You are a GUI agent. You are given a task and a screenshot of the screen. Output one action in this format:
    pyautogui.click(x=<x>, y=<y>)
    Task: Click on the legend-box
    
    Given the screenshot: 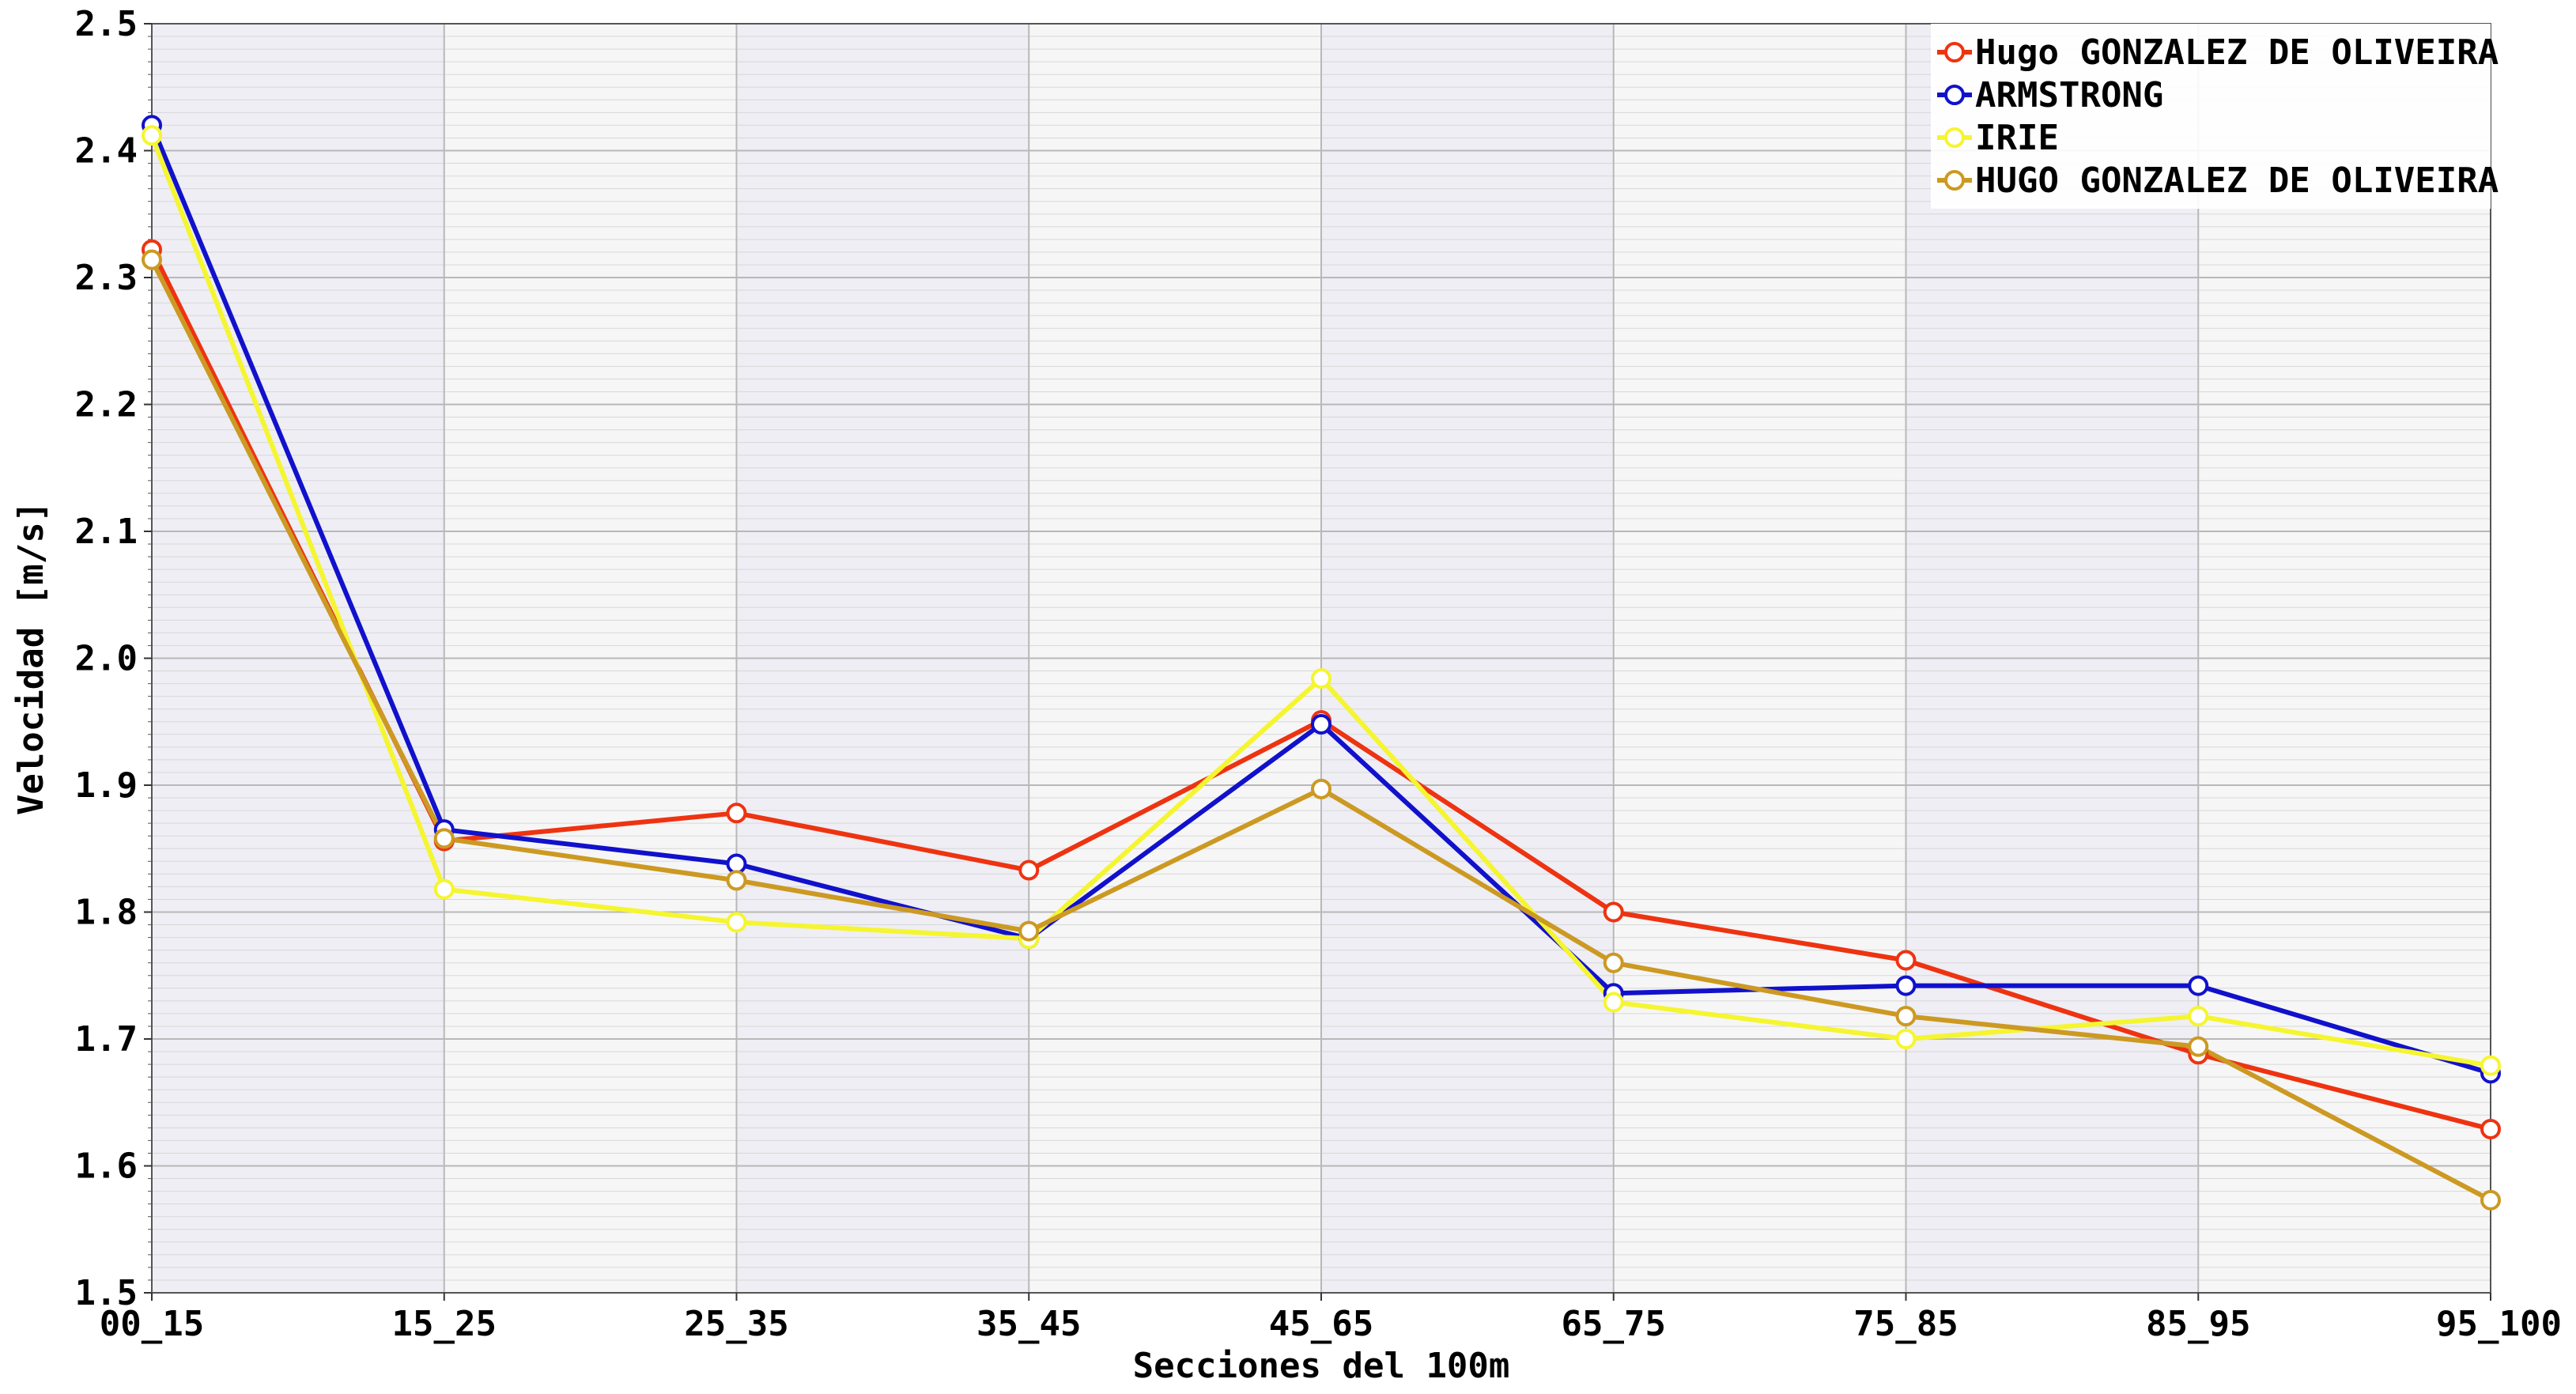 What is the action you would take?
    pyautogui.click(x=2211, y=116)
    